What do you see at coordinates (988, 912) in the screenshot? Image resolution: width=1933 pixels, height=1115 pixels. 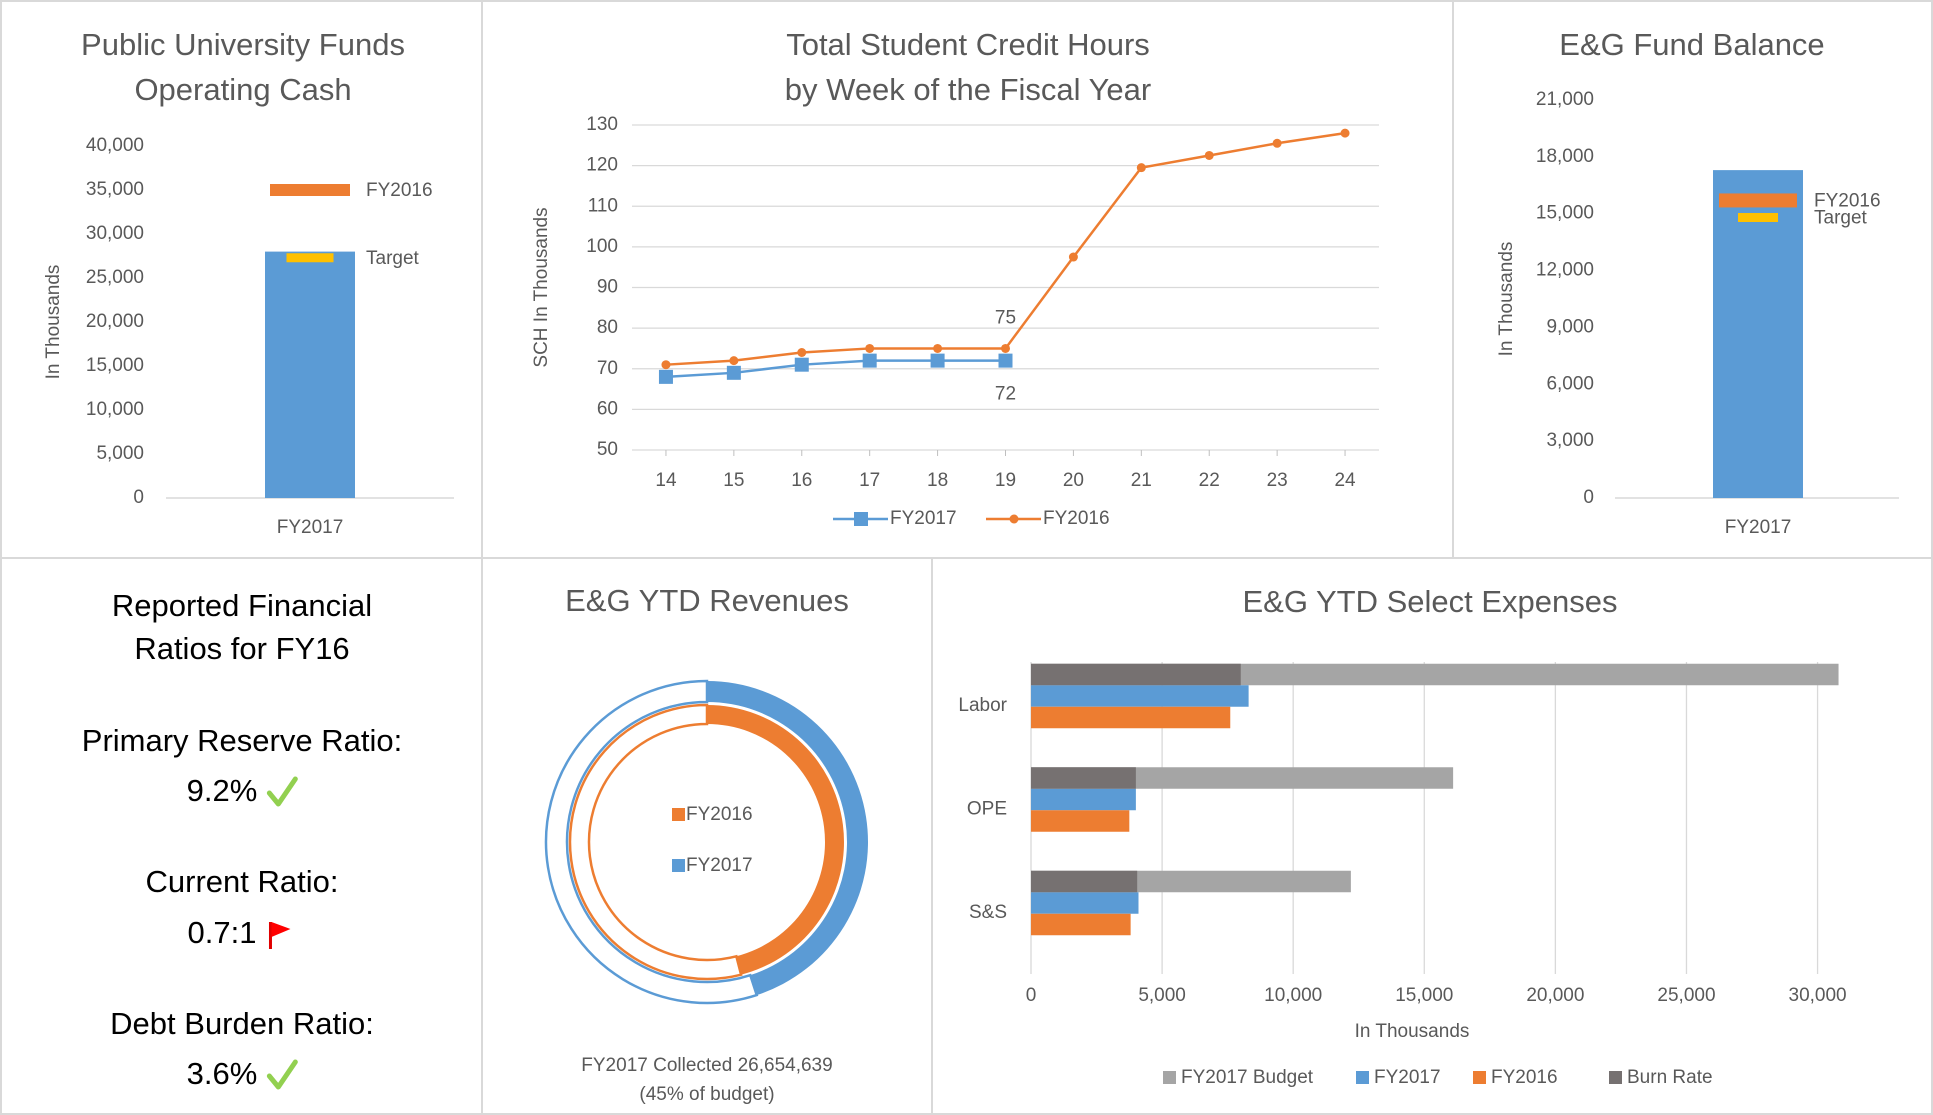 I see `y-tick-label: S&S` at bounding box center [988, 912].